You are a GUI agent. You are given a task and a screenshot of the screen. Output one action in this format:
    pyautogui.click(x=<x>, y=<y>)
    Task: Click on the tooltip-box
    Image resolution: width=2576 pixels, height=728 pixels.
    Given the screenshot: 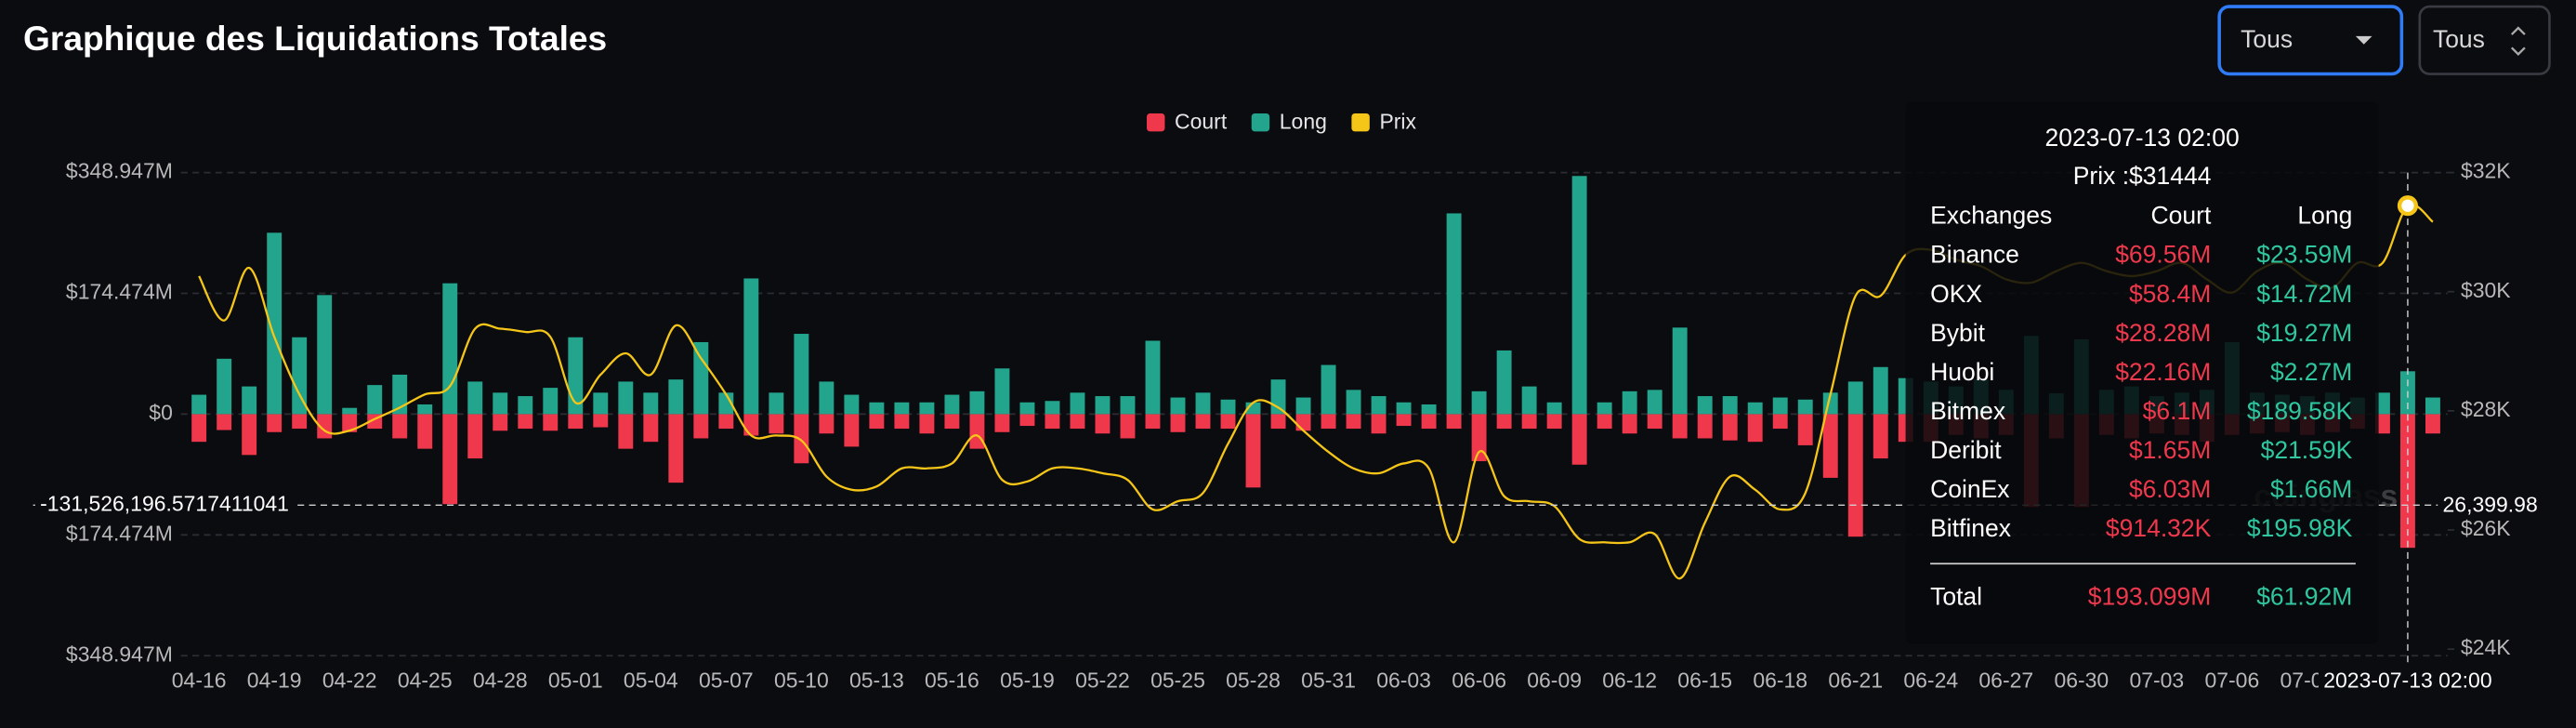 What is the action you would take?
    pyautogui.click(x=2142, y=372)
    